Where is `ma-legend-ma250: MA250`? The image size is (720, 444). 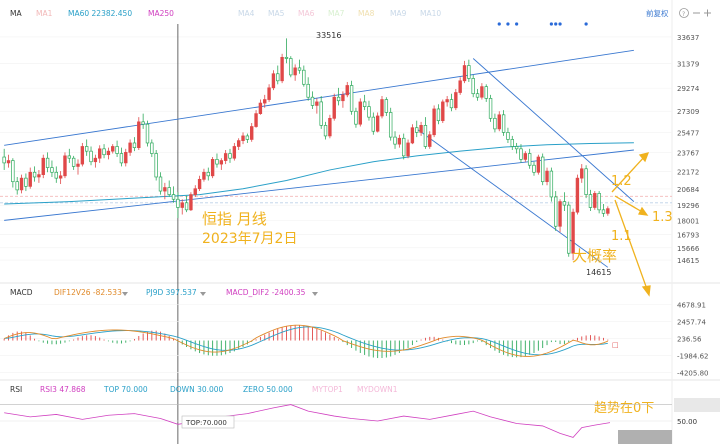
ma-legend-ma250: MA250 is located at coordinates (161, 13).